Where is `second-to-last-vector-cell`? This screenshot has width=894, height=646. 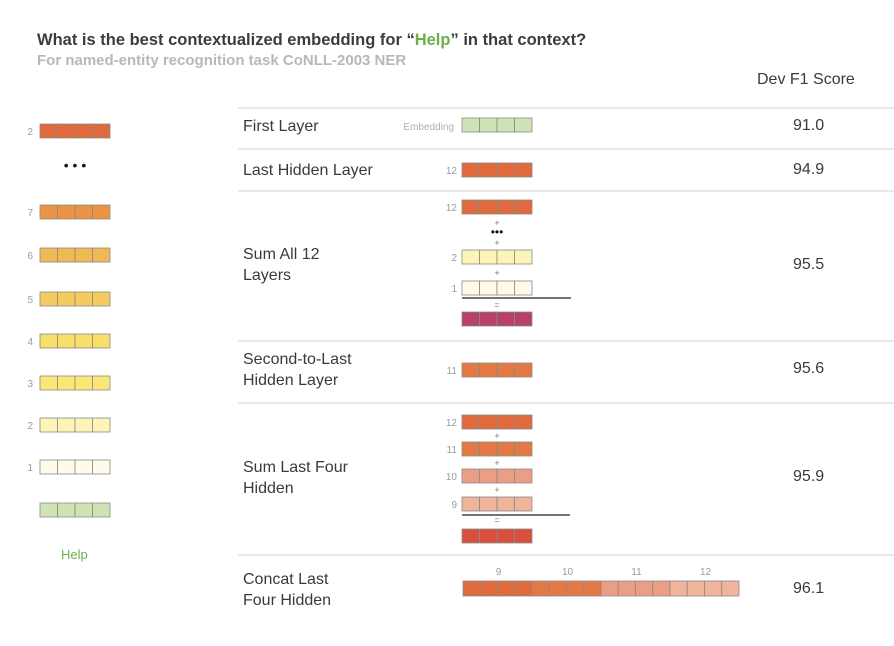 second-to-last-vector-cell is located at coordinates (470, 370).